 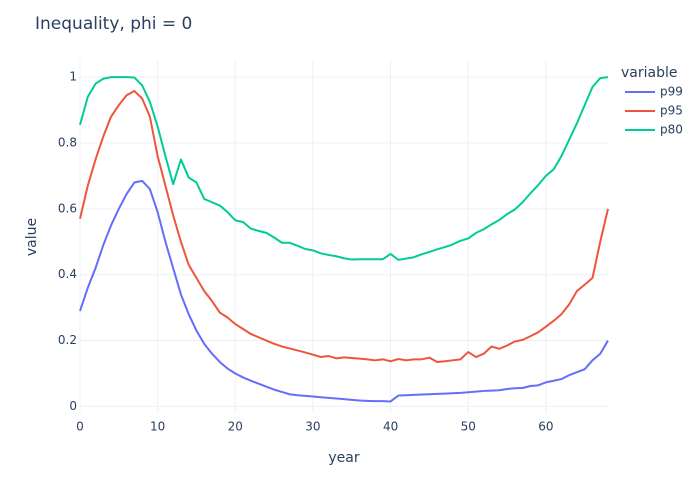 I want to click on y-tick-label: 0.8, so click(x=67, y=142).